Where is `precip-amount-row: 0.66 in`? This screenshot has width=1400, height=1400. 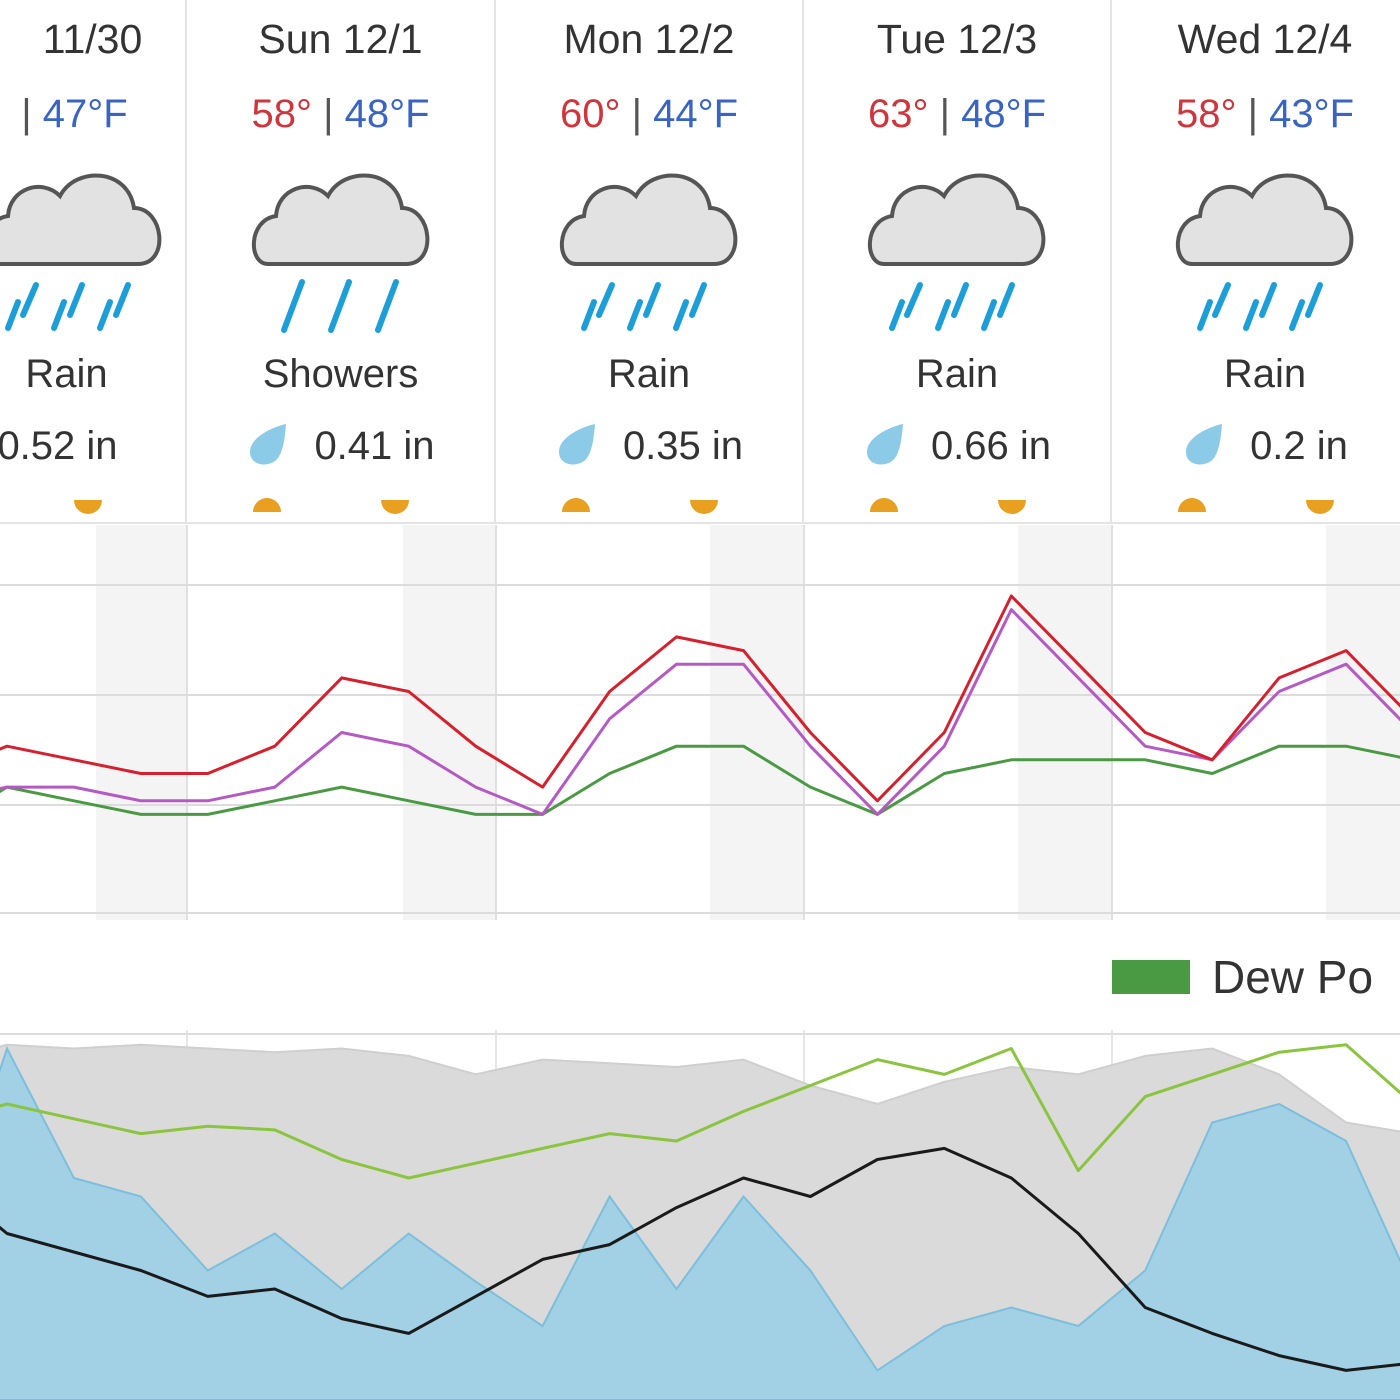
precip-amount-row: 0.66 in is located at coordinates (957, 446).